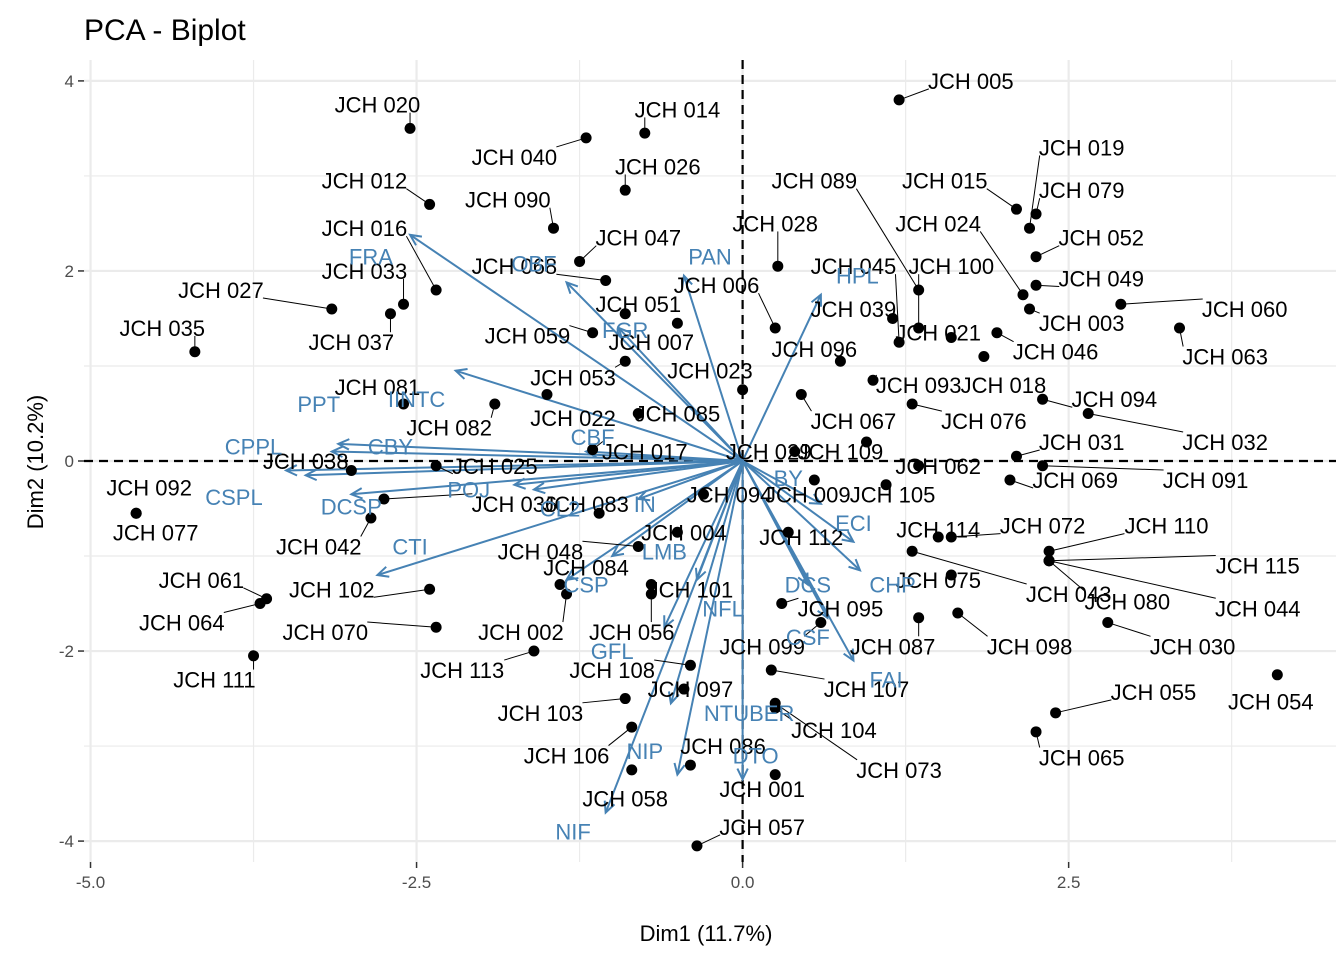  What do you see at coordinates (528, 336) in the screenshot?
I see `label-jch-059: JCH 059` at bounding box center [528, 336].